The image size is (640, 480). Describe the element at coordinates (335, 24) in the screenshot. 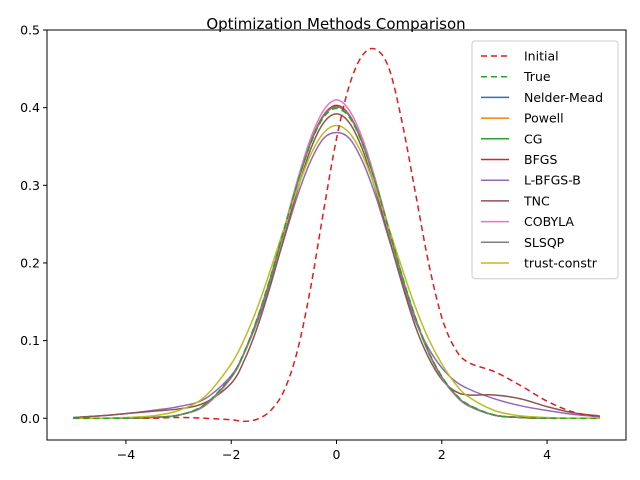

I see `chart-title: Optimization Methods Comparison` at that location.